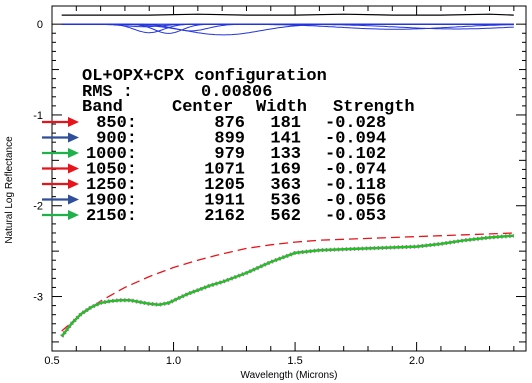  I want to click on band-center-value: 876, so click(229, 123).